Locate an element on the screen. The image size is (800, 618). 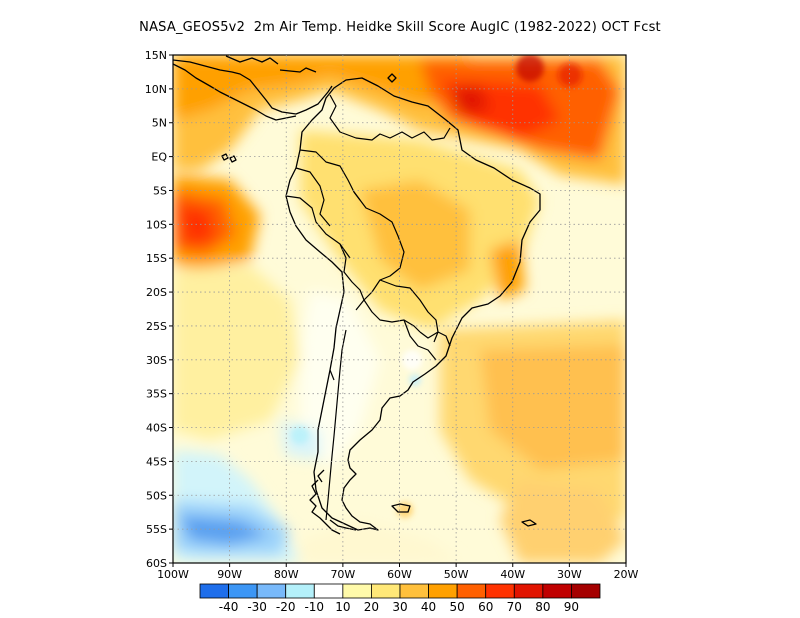
lat-tick-label: 35S is located at coordinates (156, 394).